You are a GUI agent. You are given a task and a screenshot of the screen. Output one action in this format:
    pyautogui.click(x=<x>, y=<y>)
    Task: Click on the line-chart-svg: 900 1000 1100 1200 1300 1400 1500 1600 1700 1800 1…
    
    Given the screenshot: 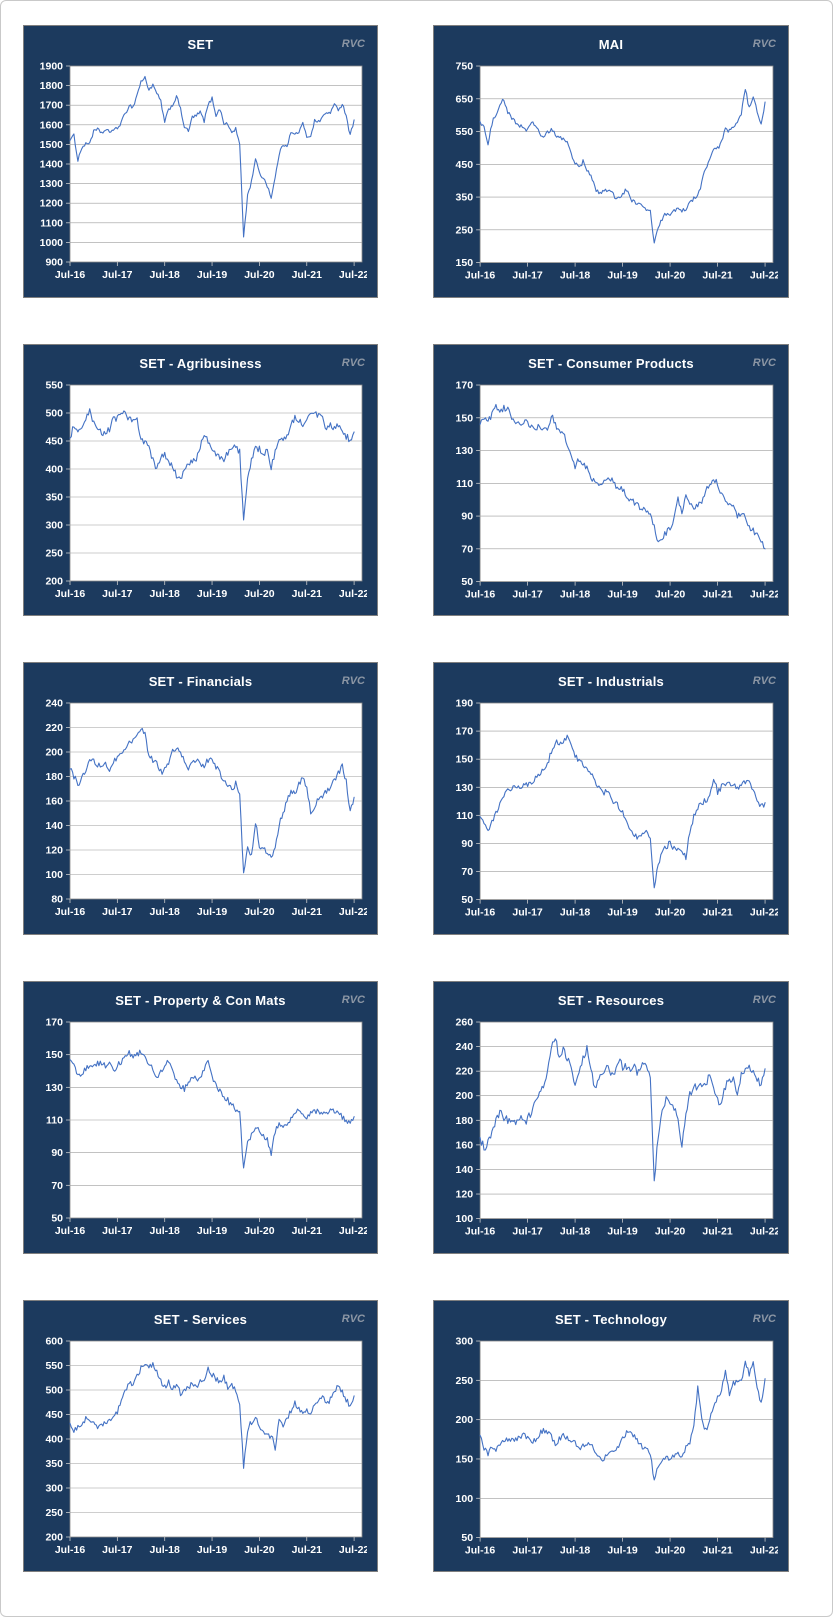 What is the action you would take?
    pyautogui.click(x=203, y=171)
    